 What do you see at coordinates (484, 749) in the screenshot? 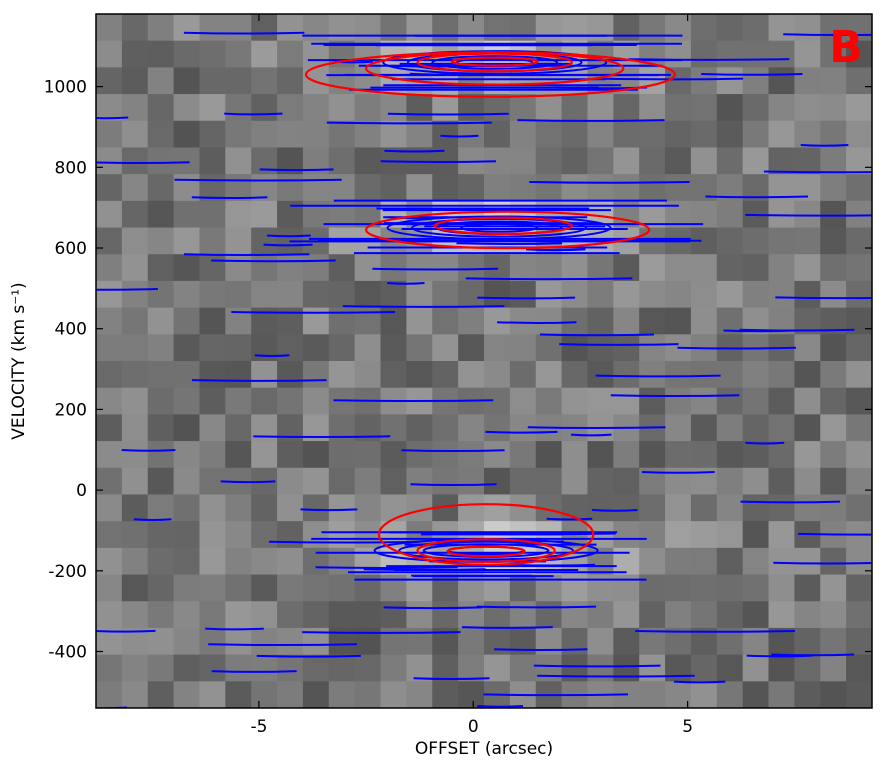
I see `x-axis-title: OFFSET (arcsec)` at bounding box center [484, 749].